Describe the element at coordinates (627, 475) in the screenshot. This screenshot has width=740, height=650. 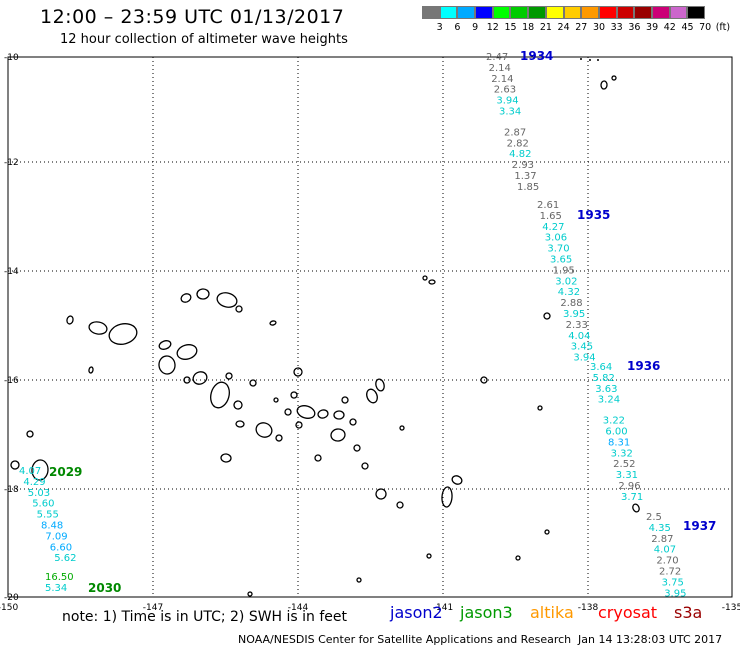
I see `wave-height-value: 3.31` at that location.